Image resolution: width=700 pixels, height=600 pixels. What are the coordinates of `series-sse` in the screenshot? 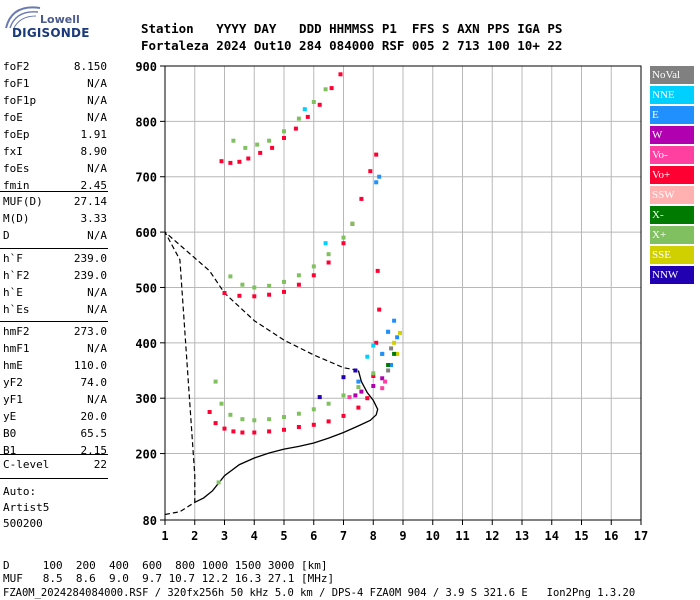 It's located at (397, 343).